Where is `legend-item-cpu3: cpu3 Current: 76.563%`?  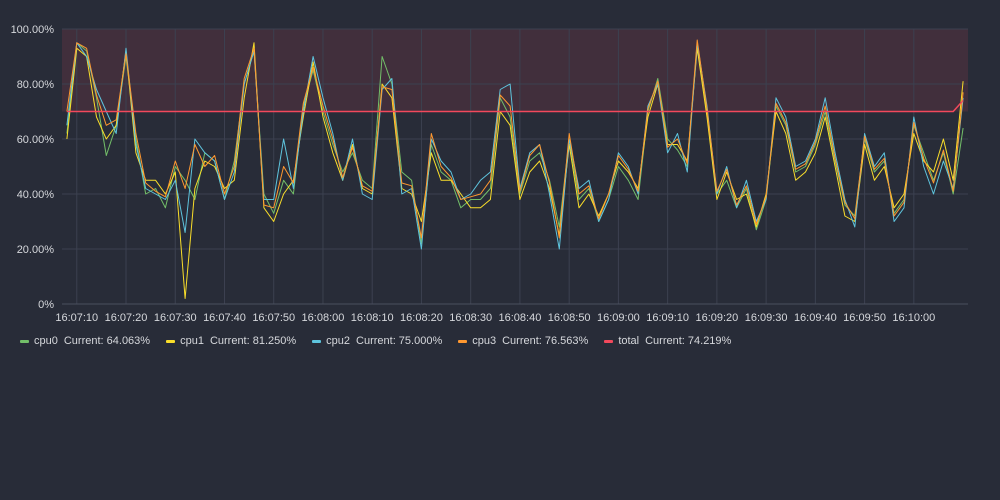 legend-item-cpu3: cpu3 Current: 76.563% is located at coordinates (523, 341).